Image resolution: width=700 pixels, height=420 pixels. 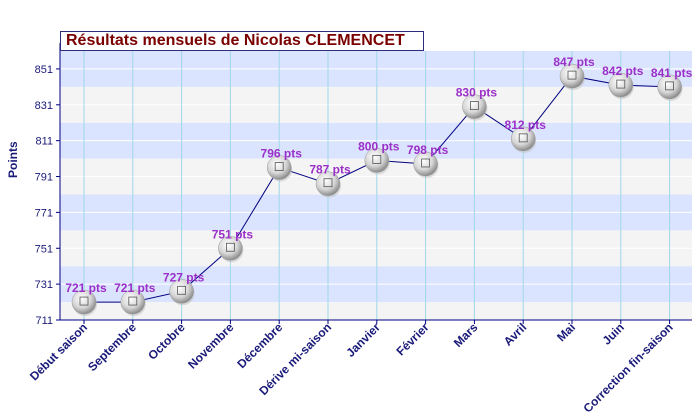 I want to click on data-label: 842 pts, so click(x=623, y=71).